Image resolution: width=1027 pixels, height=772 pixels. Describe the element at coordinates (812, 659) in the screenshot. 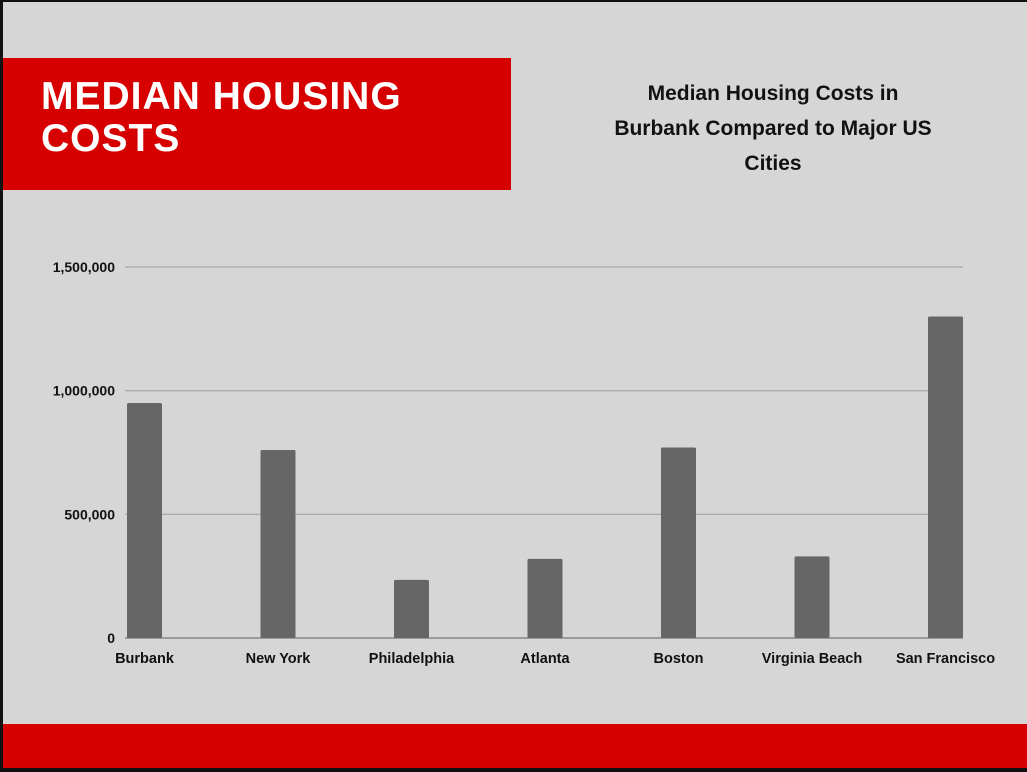

I see `x-tick-label: Virginia Beach` at that location.